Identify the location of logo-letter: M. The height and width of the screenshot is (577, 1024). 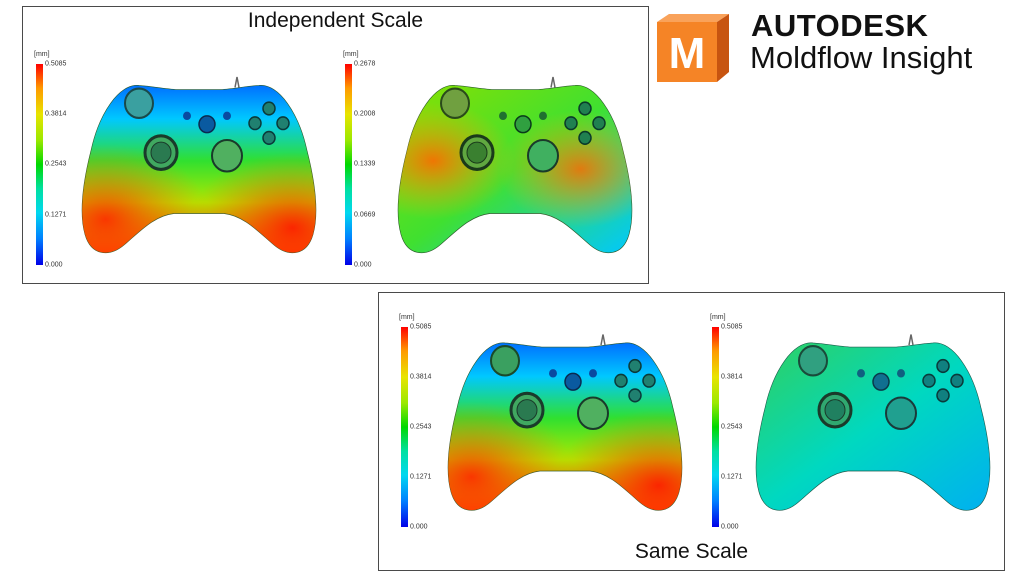
(687, 53).